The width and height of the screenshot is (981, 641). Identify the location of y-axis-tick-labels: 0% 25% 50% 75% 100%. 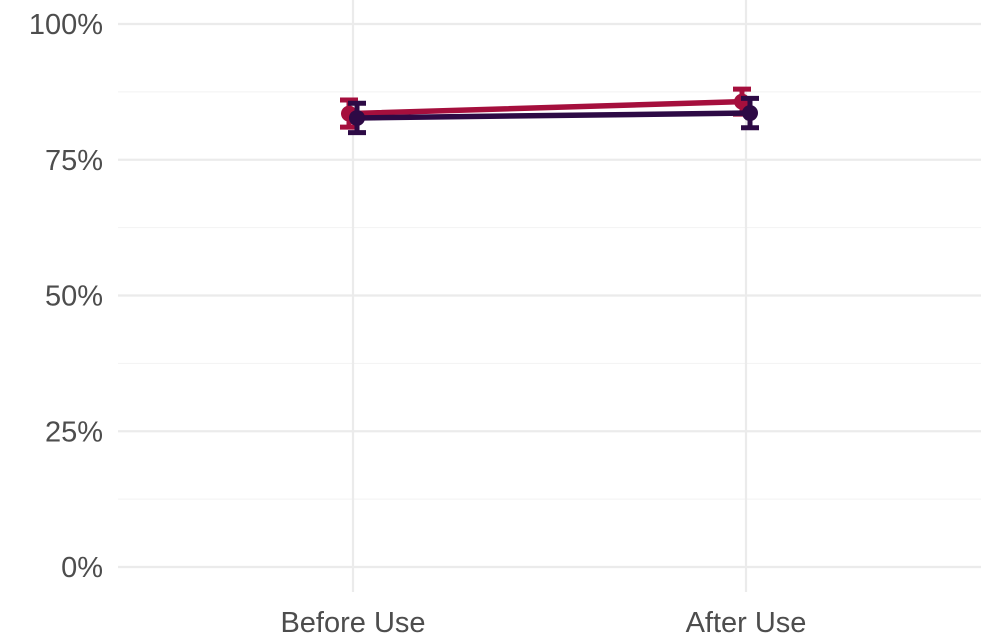
(66, 296).